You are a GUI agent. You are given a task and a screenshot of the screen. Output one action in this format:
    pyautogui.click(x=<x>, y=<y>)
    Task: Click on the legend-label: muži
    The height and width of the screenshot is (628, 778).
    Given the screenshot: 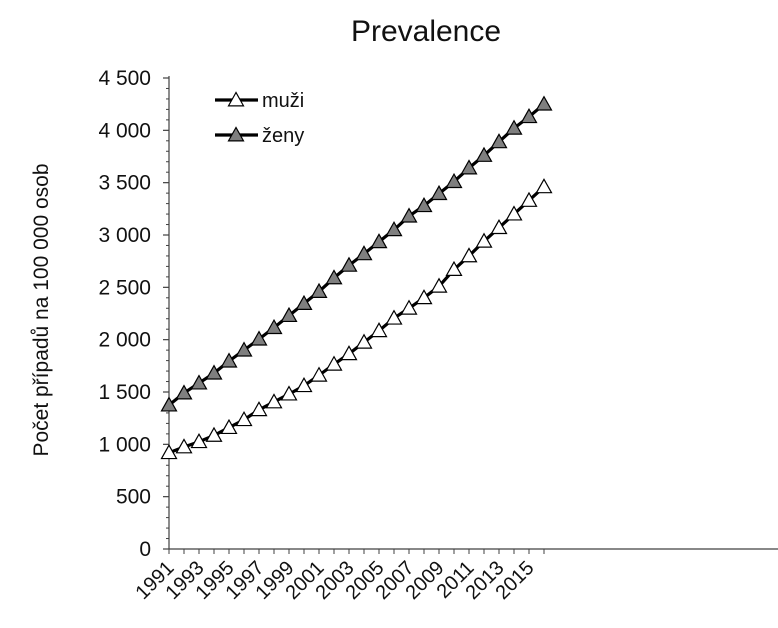 What is the action you would take?
    pyautogui.click(x=283, y=101)
    